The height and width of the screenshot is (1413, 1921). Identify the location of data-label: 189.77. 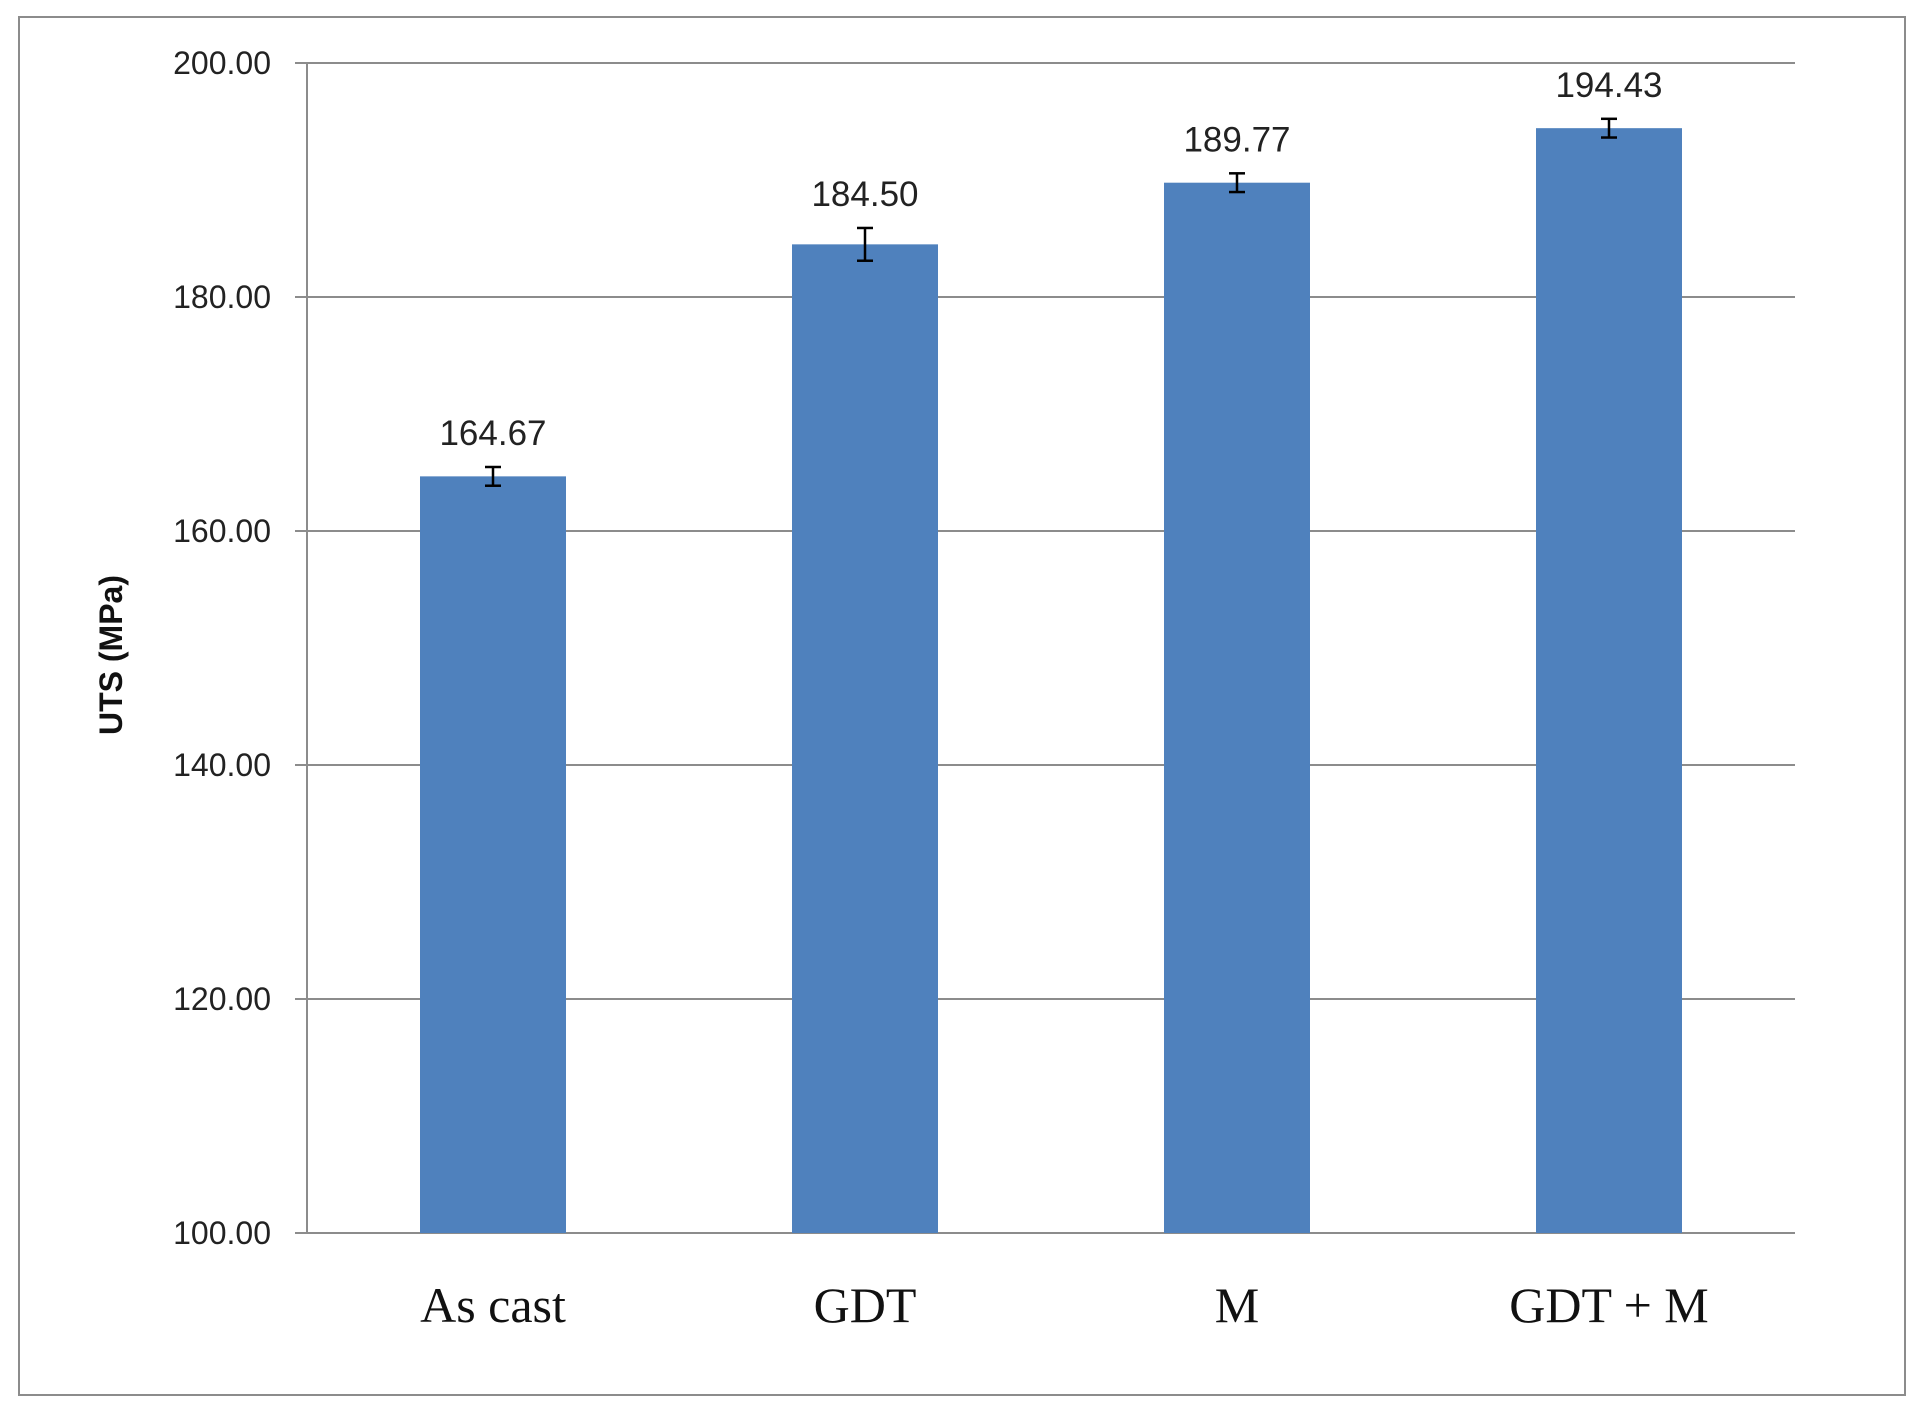
(1236, 139).